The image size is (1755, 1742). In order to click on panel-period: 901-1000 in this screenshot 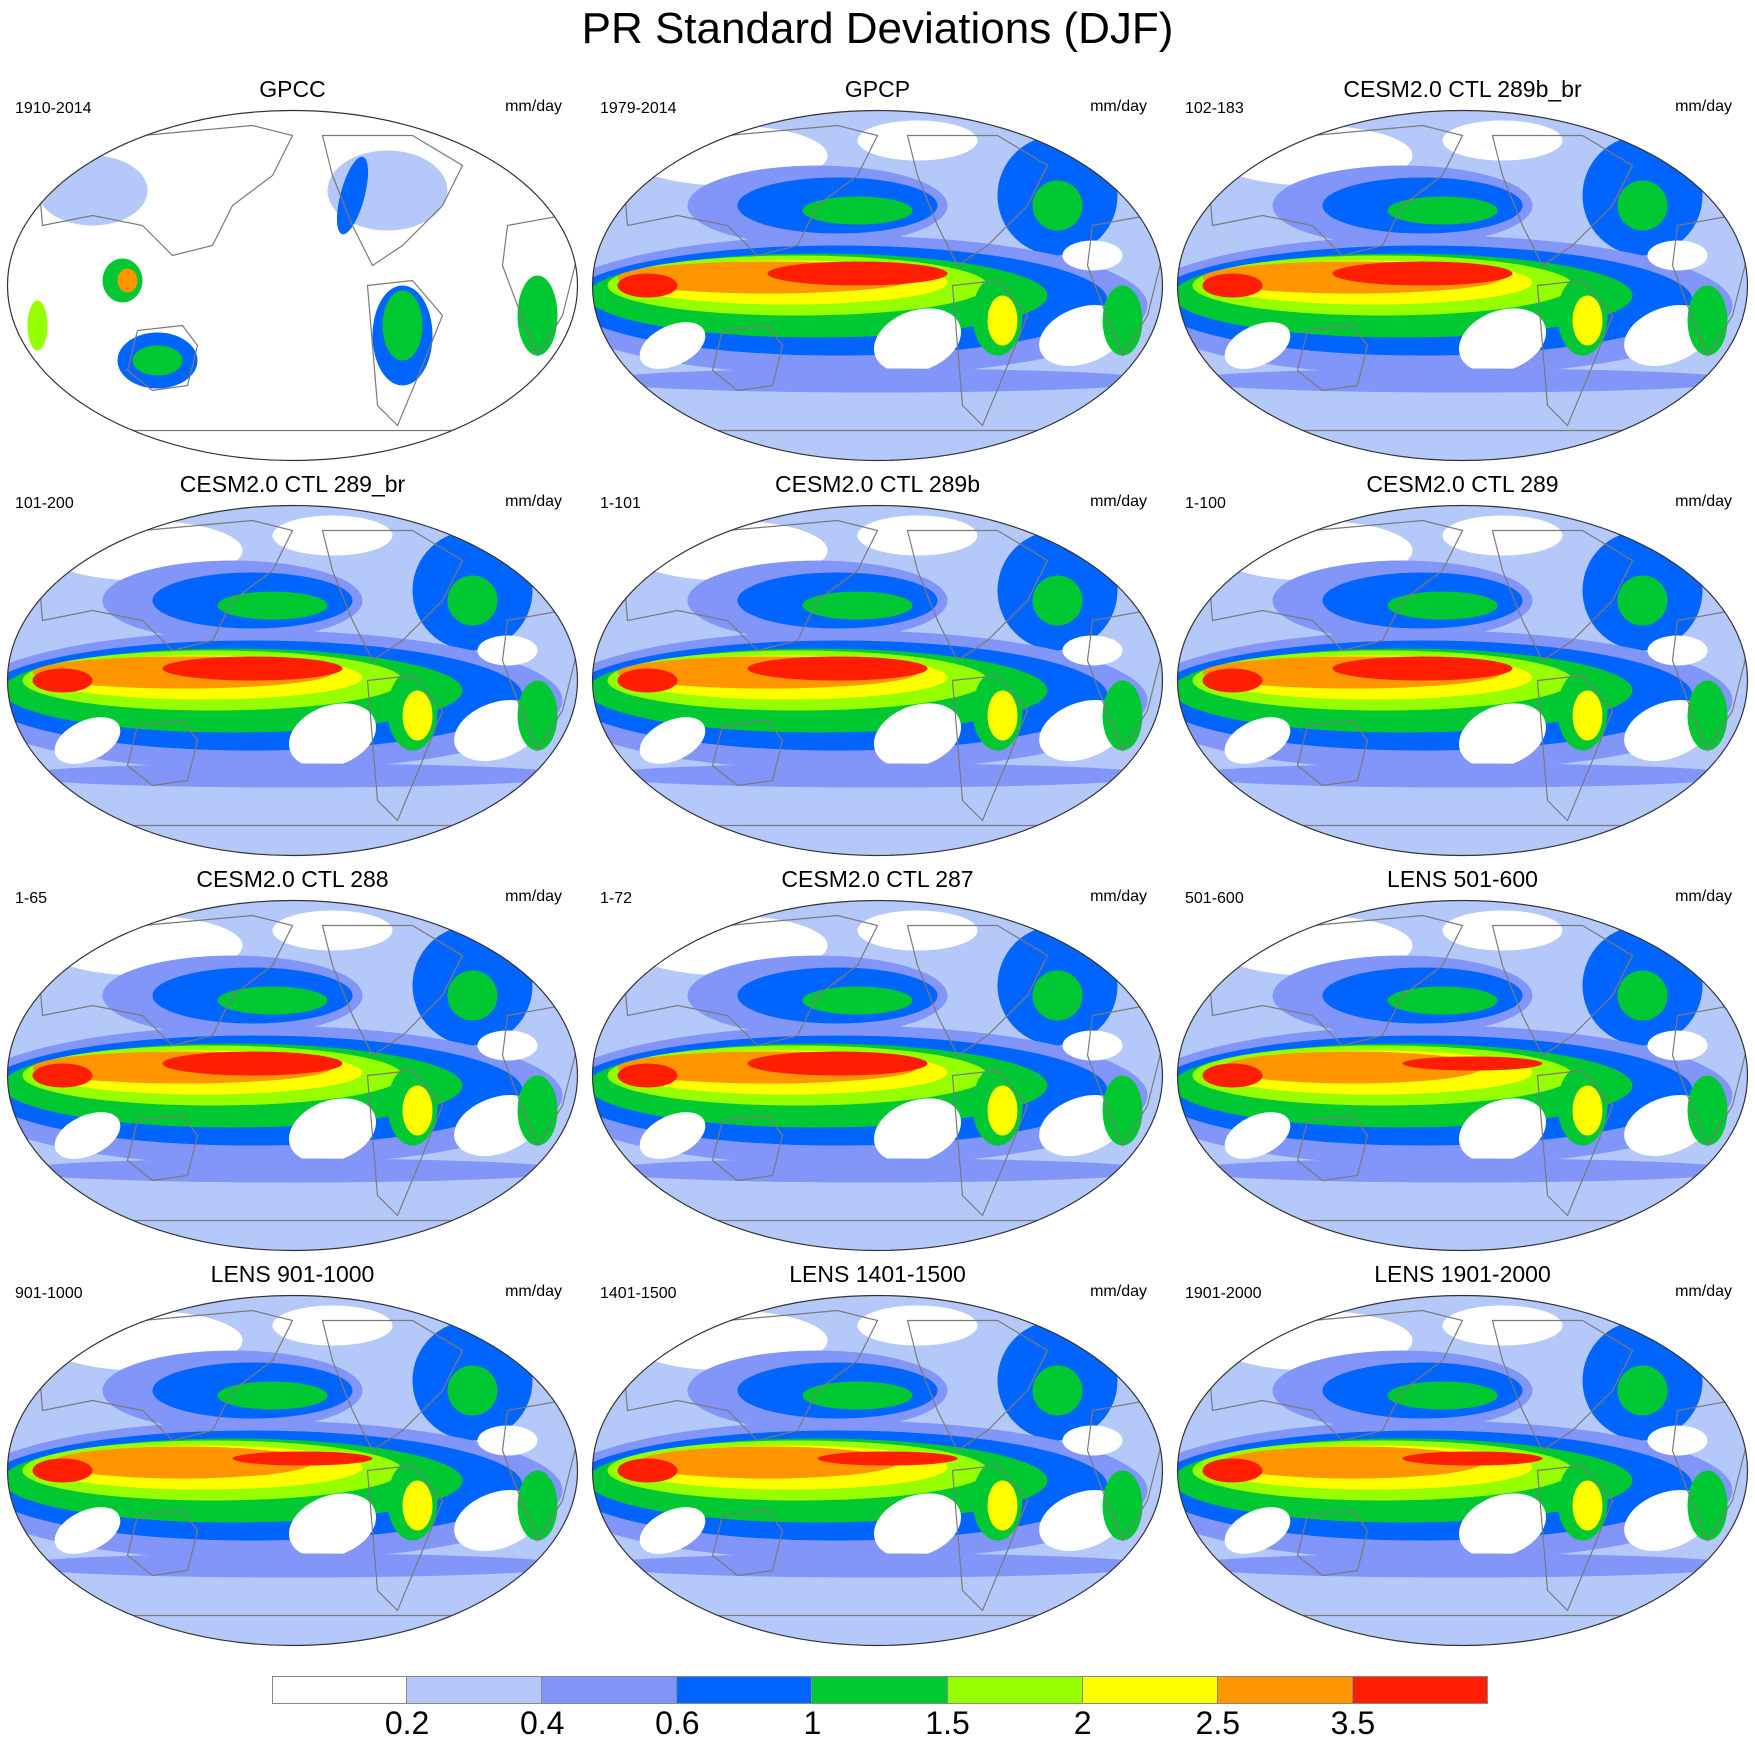, I will do `click(49, 1293)`.